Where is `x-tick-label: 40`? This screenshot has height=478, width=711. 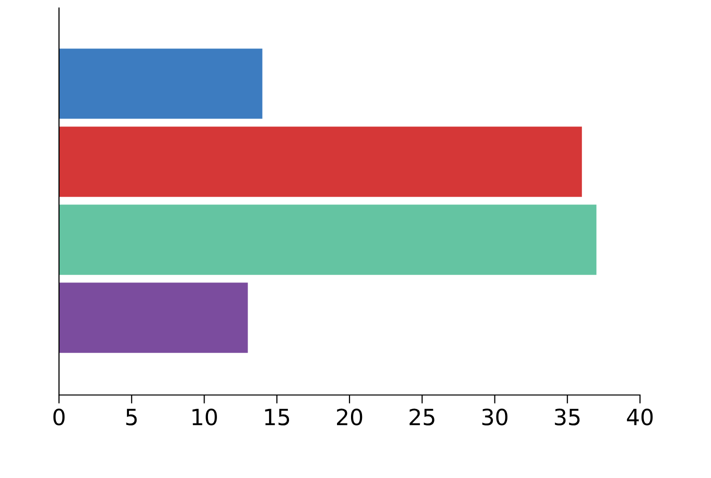 x-tick-label: 40 is located at coordinates (639, 417).